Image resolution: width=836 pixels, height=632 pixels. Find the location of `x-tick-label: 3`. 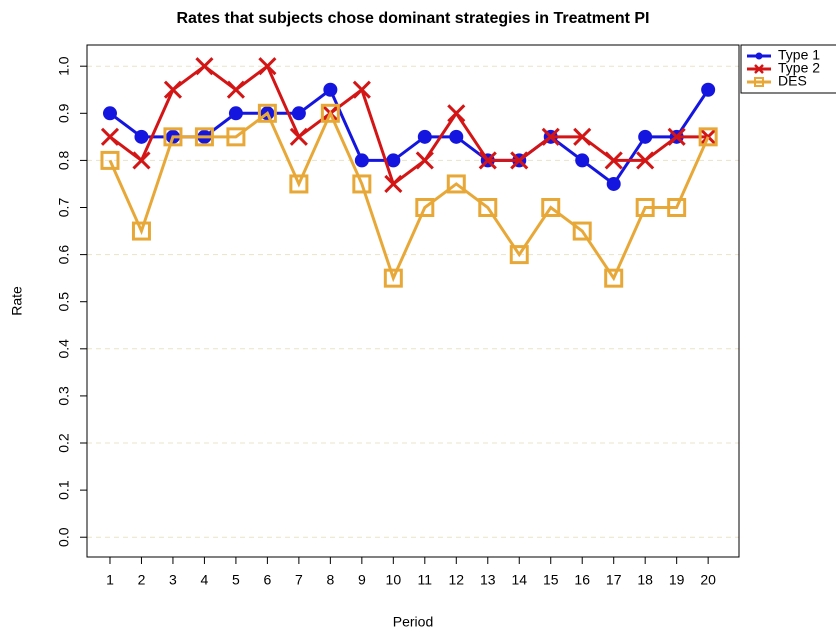

x-tick-label: 3 is located at coordinates (173, 580).